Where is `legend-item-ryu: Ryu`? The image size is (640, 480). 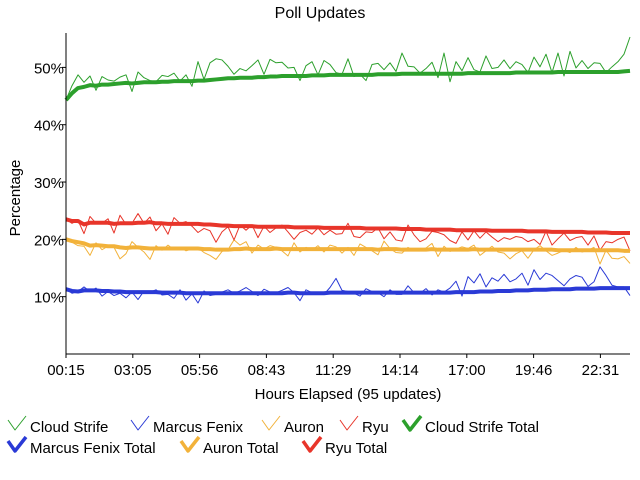
legend-item-ryu: Ryu is located at coordinates (364, 425).